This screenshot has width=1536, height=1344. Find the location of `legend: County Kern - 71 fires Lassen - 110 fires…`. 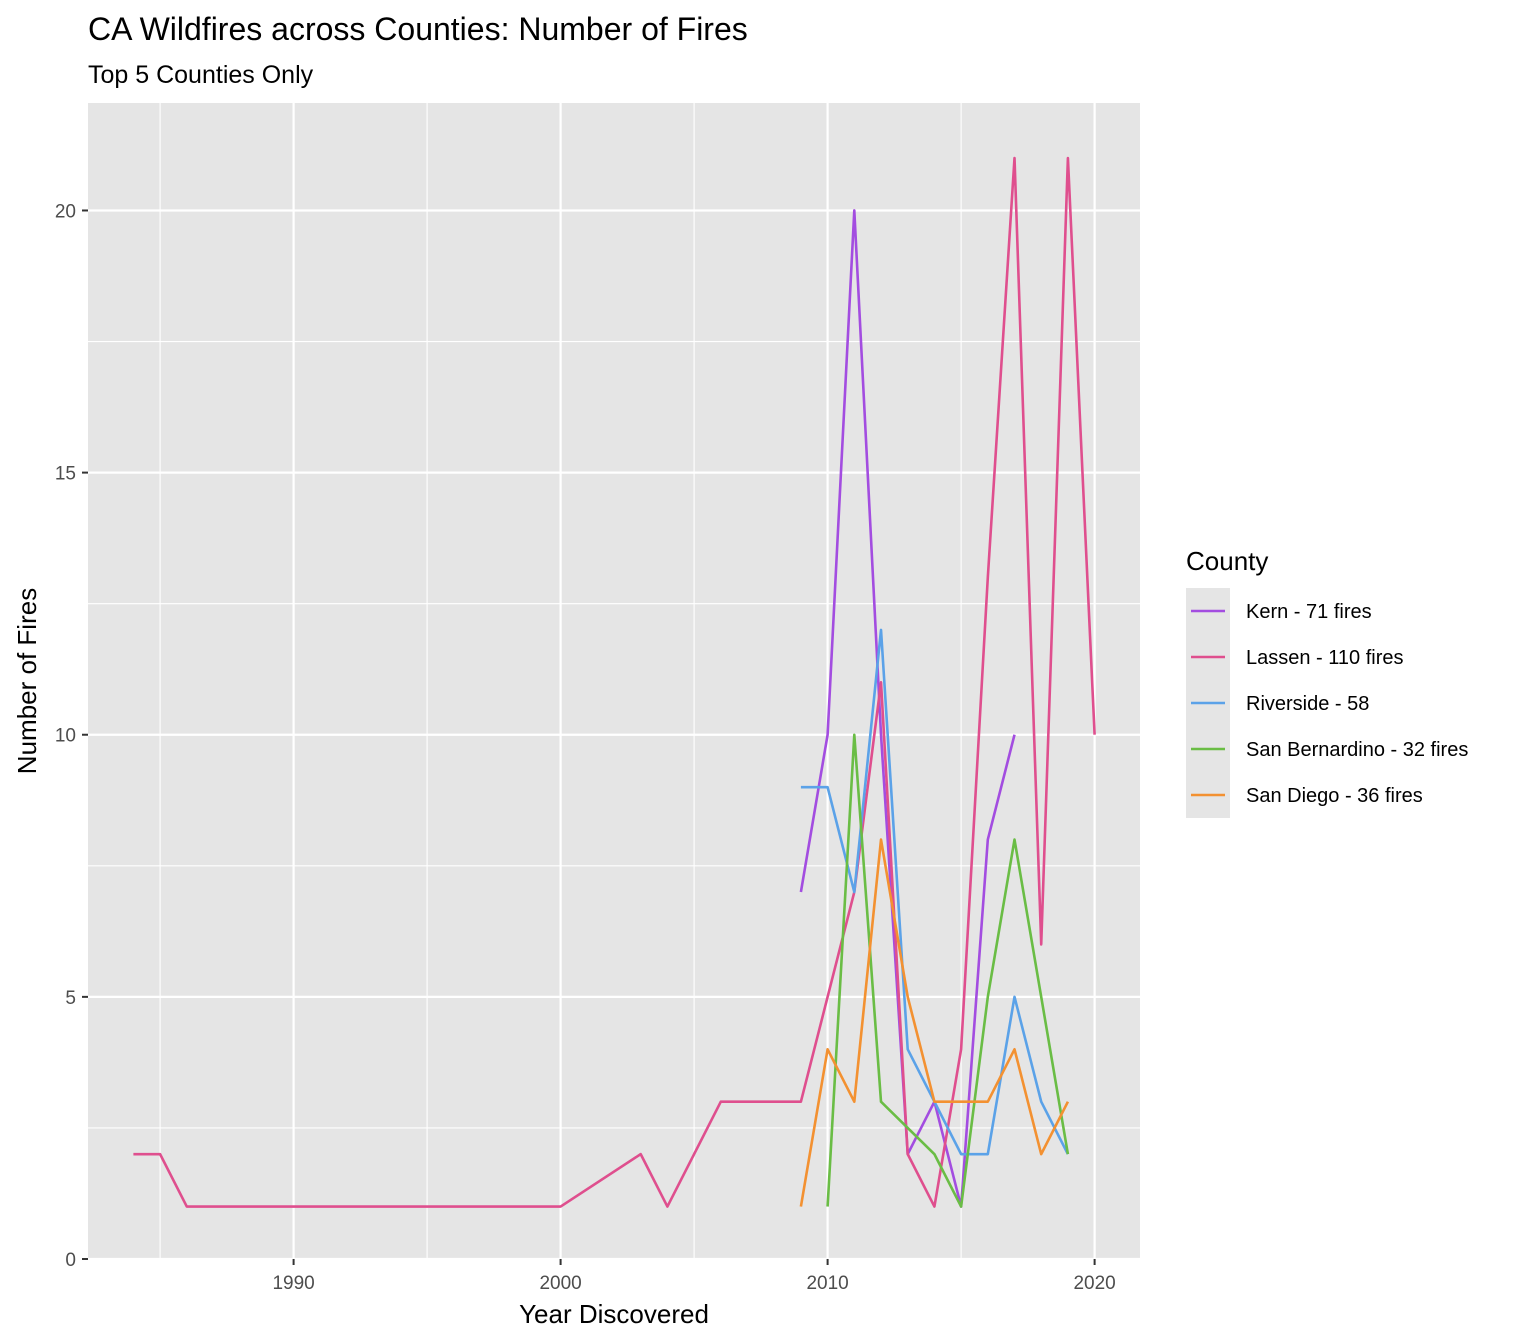

legend: County Kern - 71 fires Lassen - 110 fires… is located at coordinates (1327, 682).